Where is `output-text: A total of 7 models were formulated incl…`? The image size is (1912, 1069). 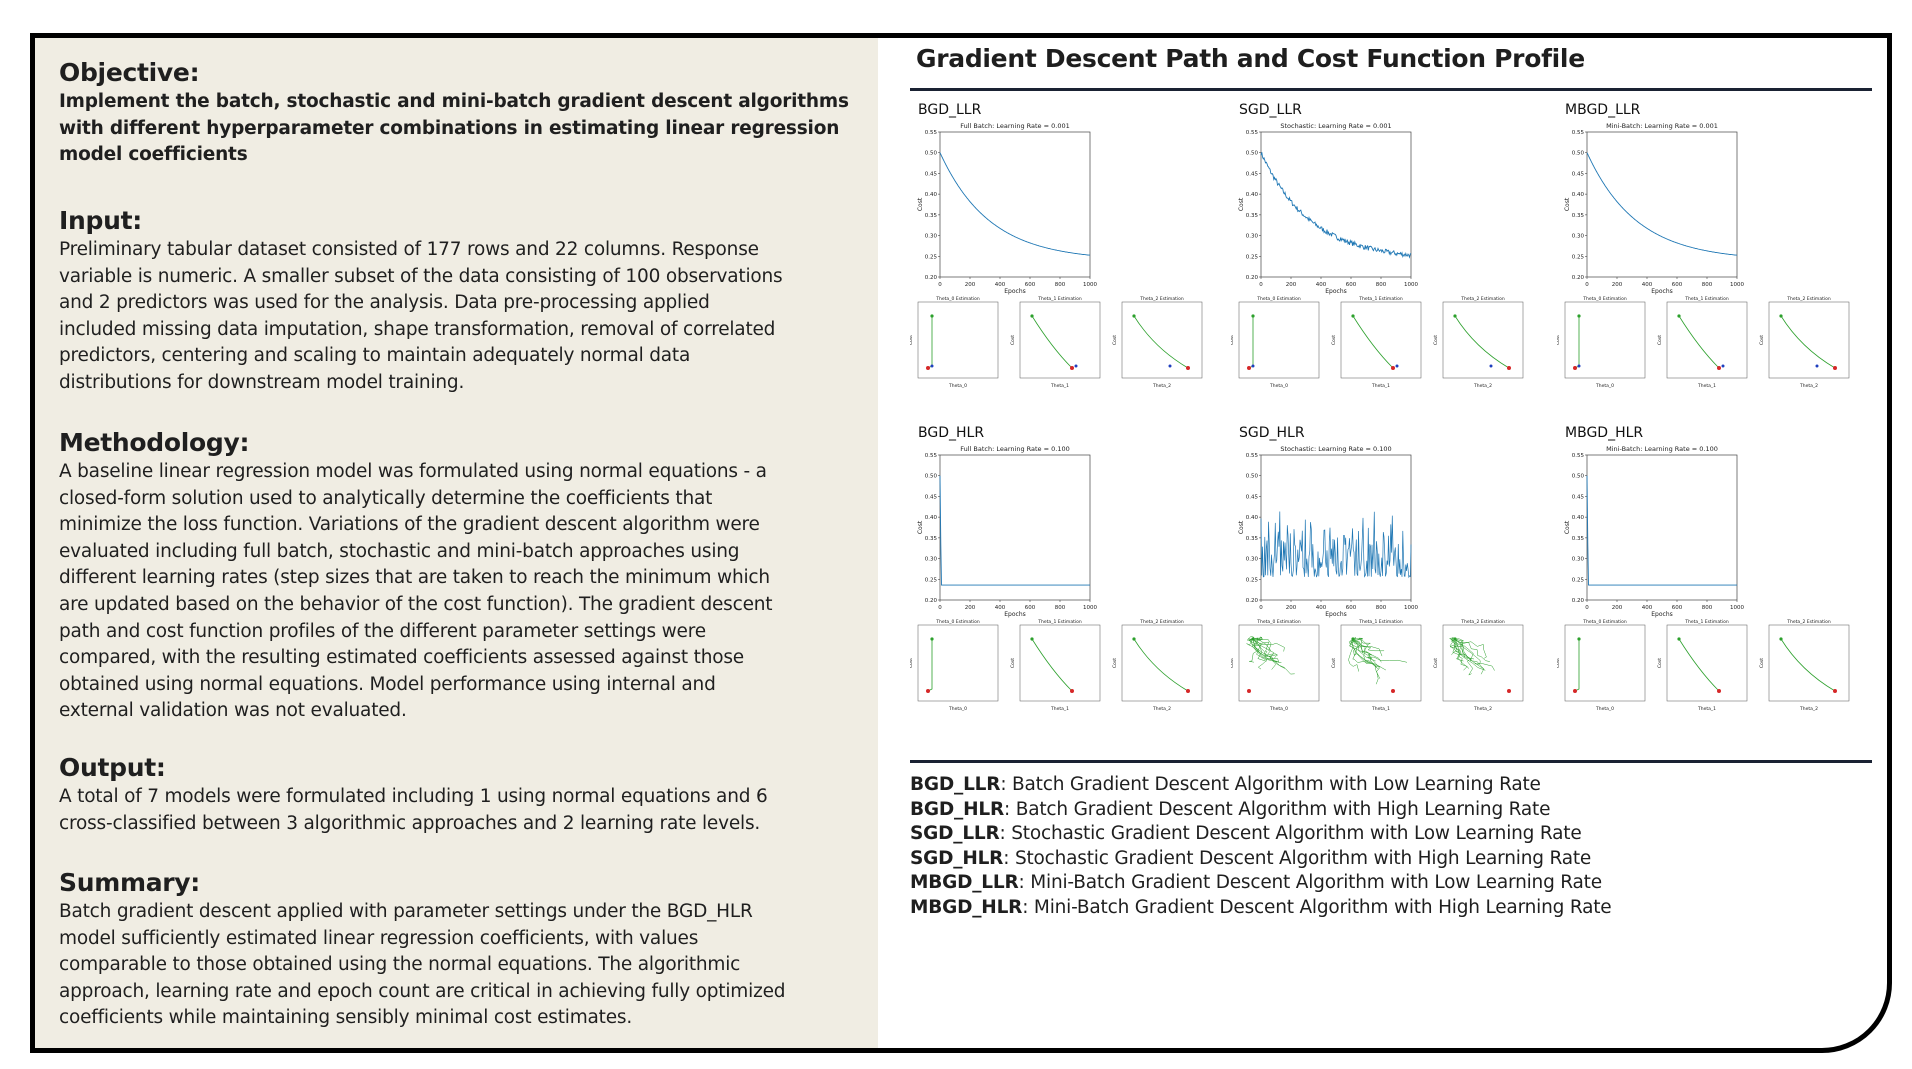 output-text: A total of 7 models were formulated incl… is located at coordinates (464, 810).